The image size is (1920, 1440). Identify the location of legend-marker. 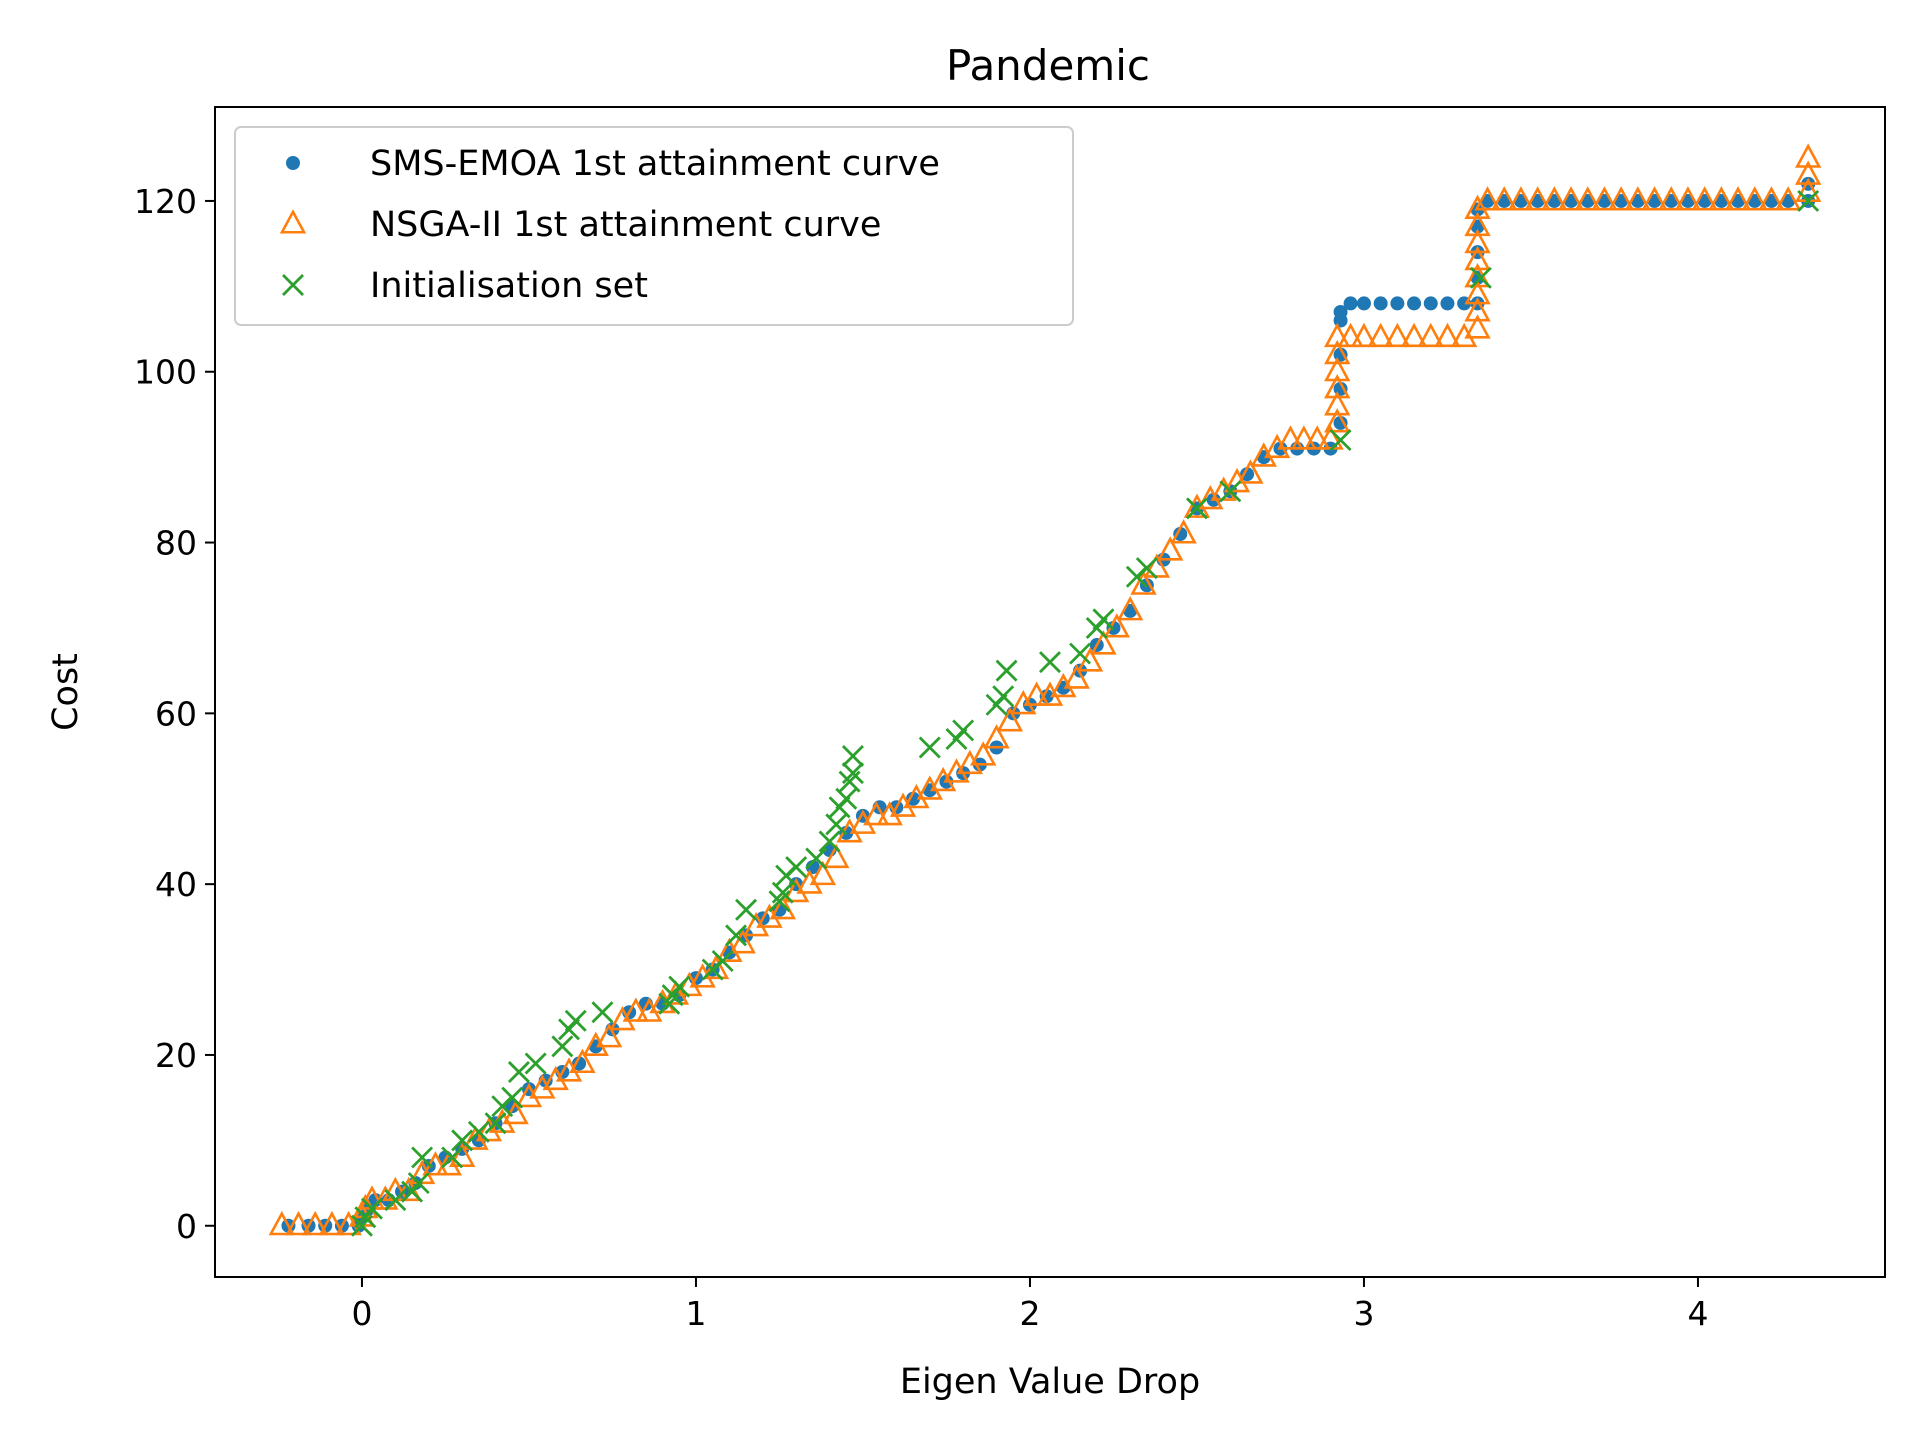
(293, 221).